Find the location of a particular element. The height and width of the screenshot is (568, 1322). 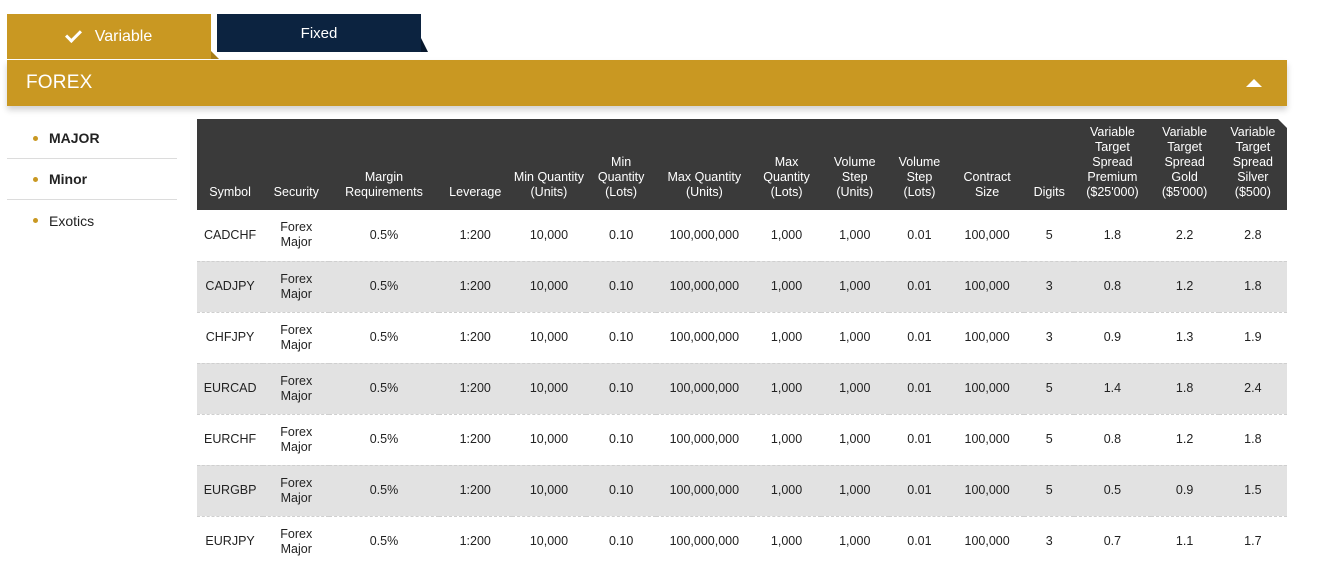

column-header: Max Quantity (Lots) is located at coordinates (786, 177).